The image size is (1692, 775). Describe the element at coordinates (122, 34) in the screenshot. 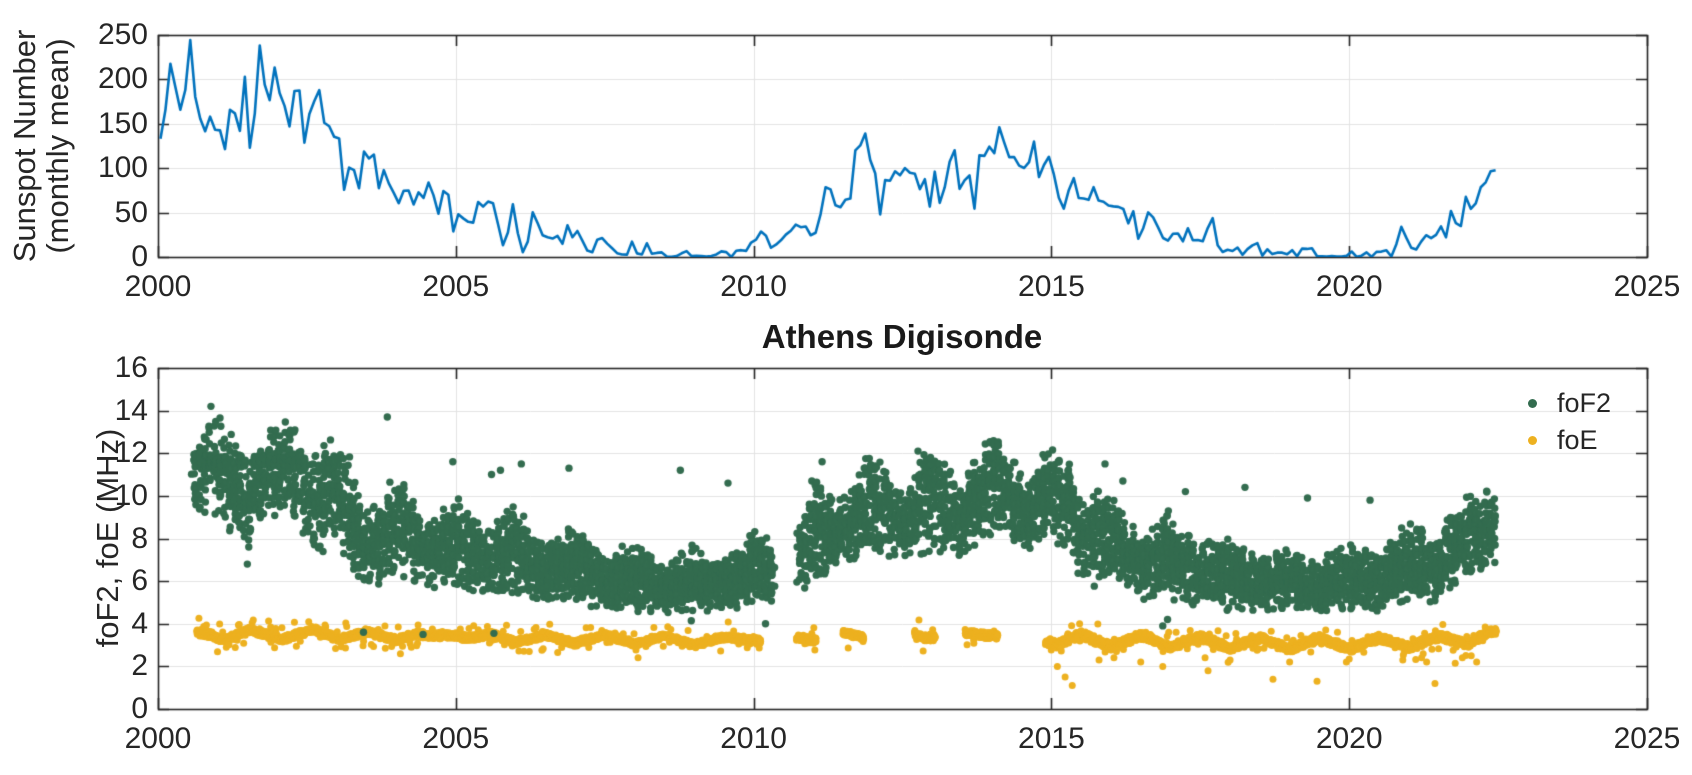

I see `y-tick-label: 250` at that location.